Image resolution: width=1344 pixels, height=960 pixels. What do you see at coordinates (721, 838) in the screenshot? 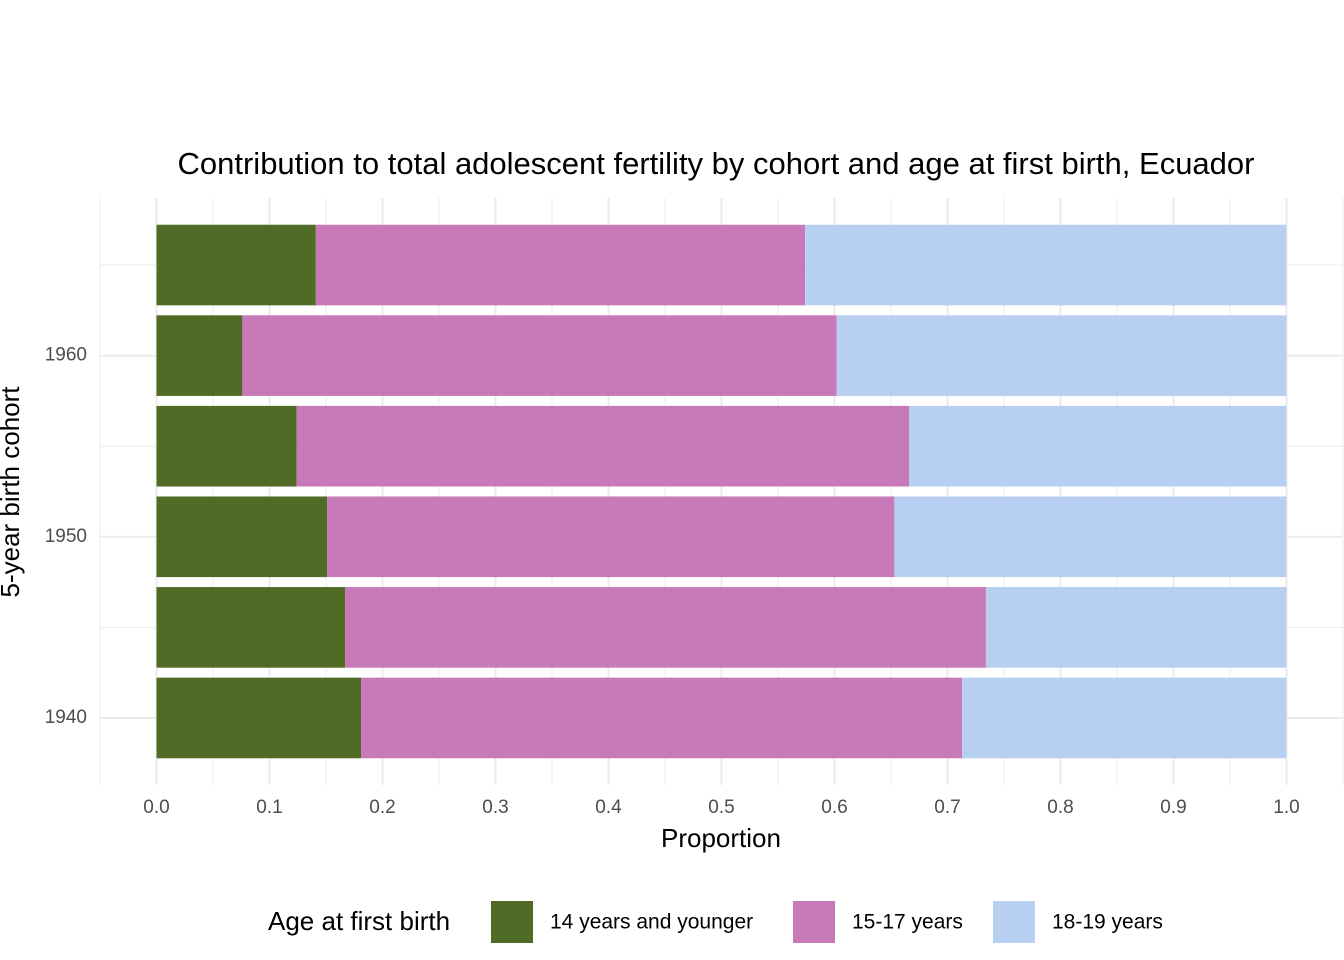
I see `x-axis-title: Proportion` at bounding box center [721, 838].